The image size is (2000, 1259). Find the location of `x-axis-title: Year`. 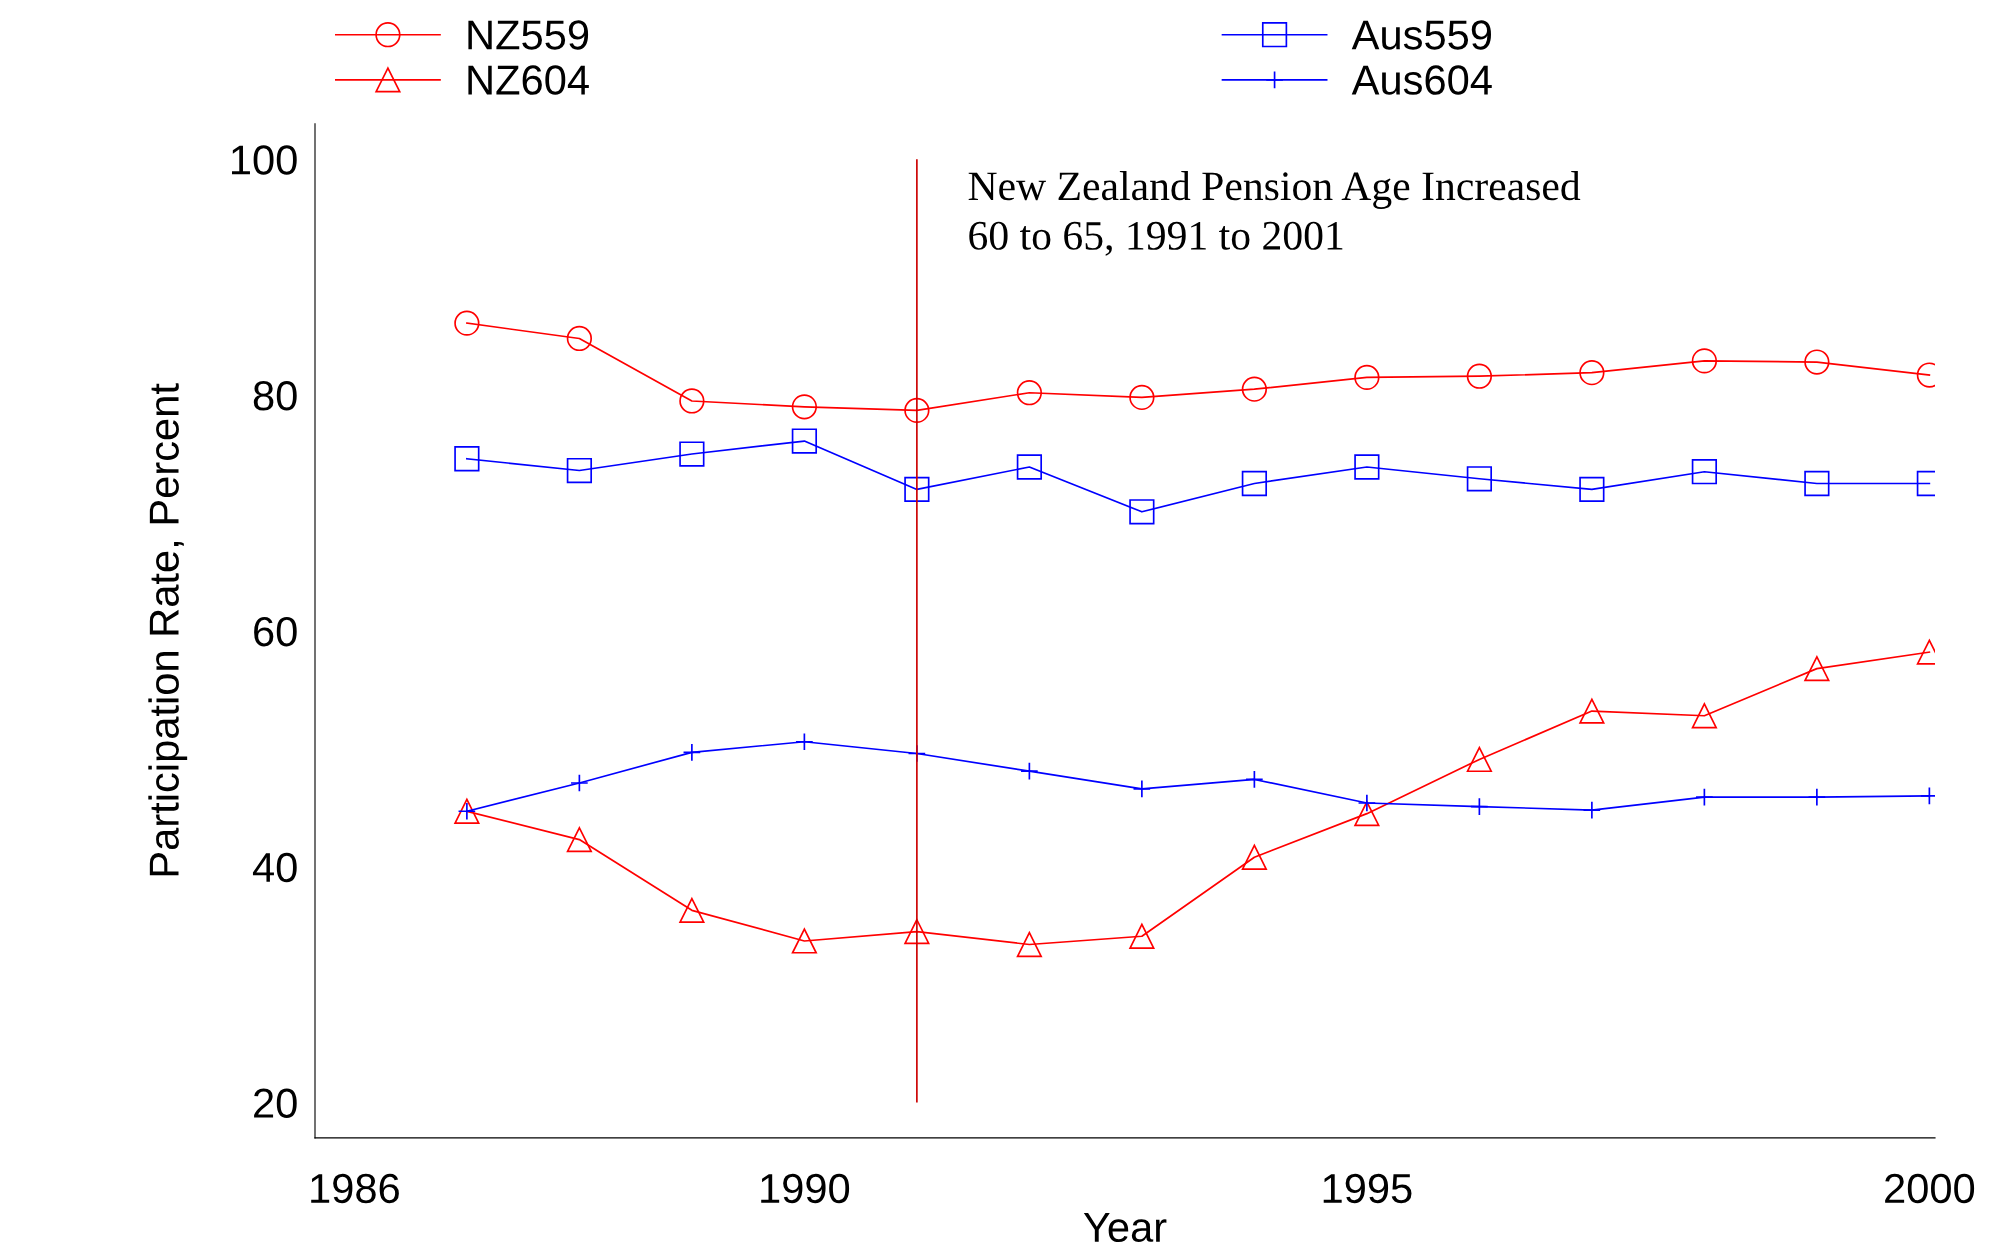

x-axis-title: Year is located at coordinates (1125, 1227).